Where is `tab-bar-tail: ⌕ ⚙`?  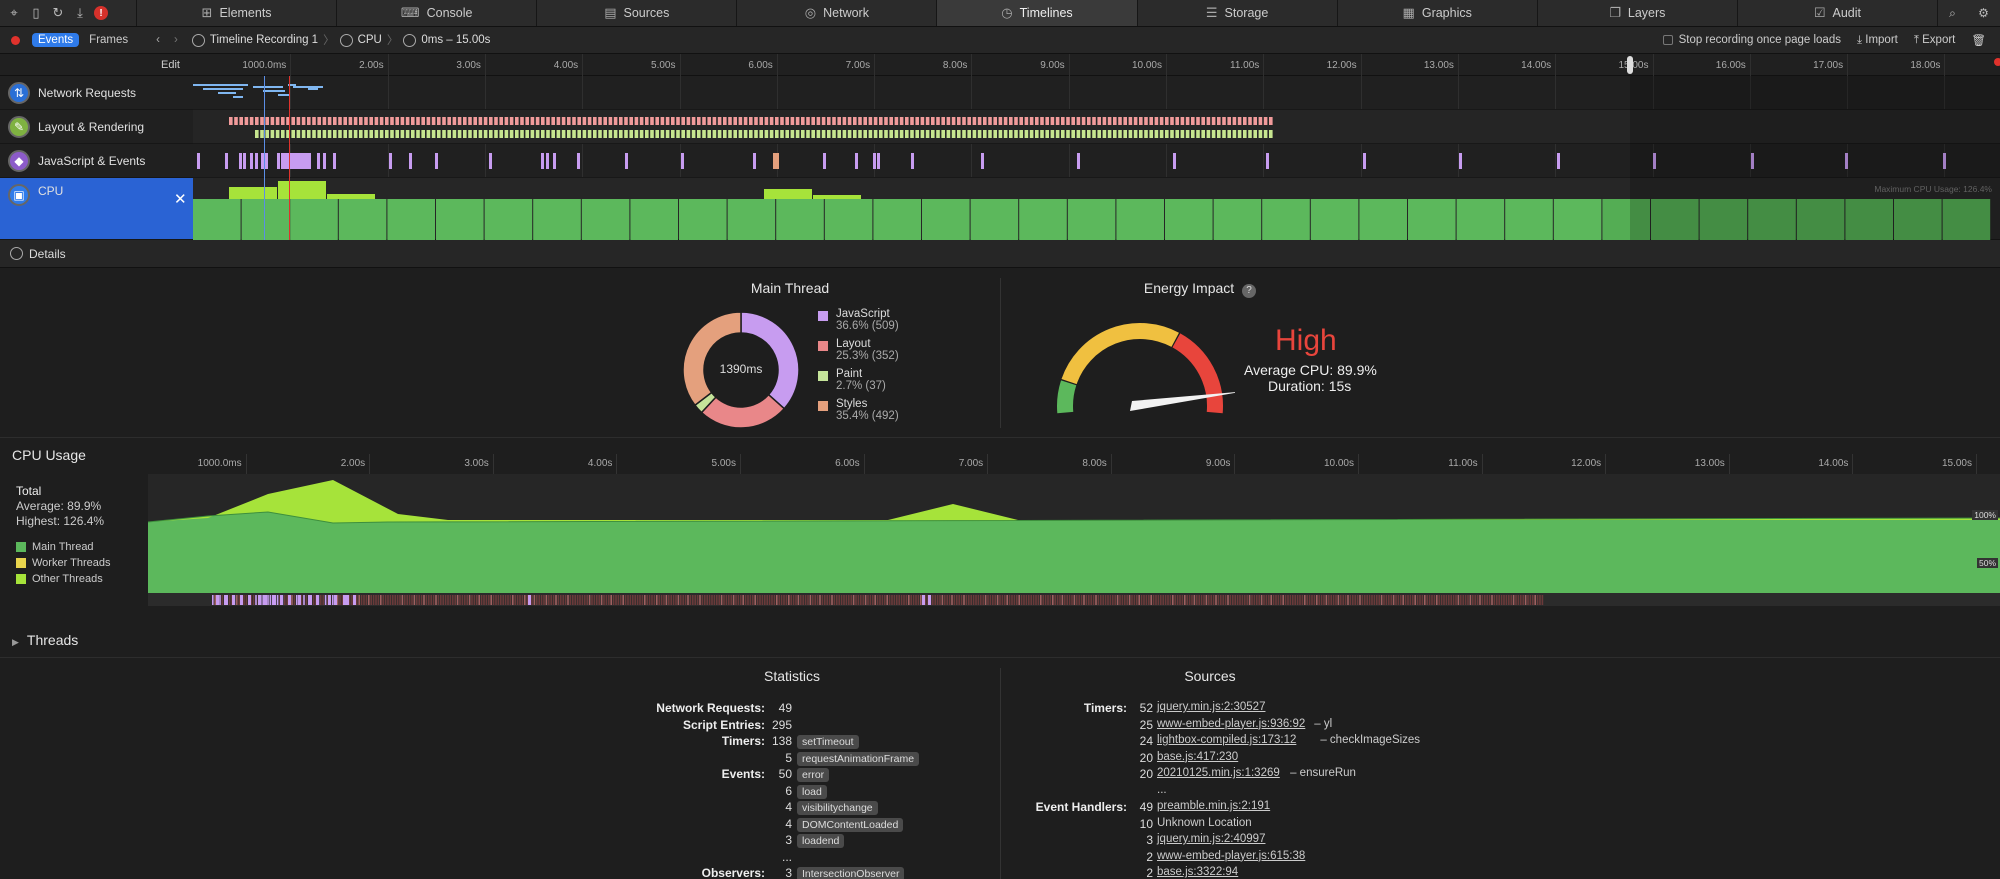
tab-bar-tail: ⌕ ⚙ is located at coordinates (1969, 13).